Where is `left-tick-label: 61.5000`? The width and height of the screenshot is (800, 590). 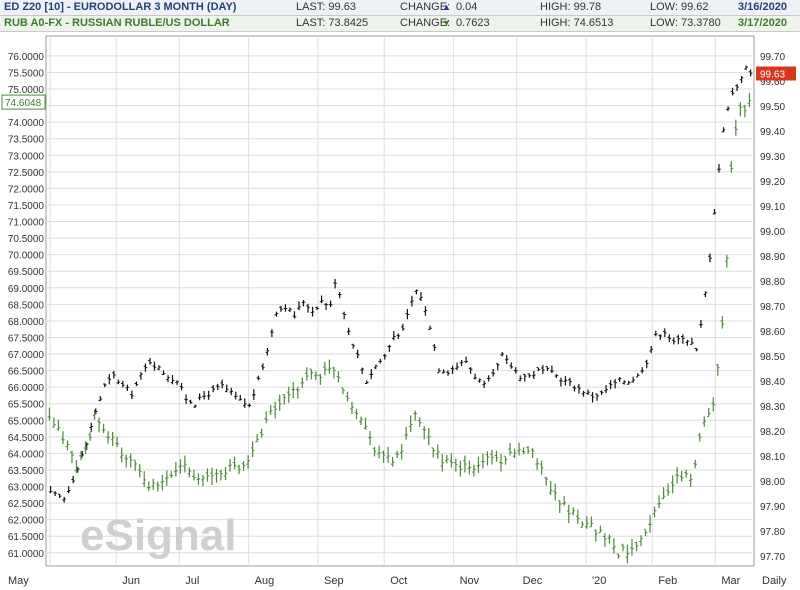
left-tick-label: 61.5000 is located at coordinates (26, 537).